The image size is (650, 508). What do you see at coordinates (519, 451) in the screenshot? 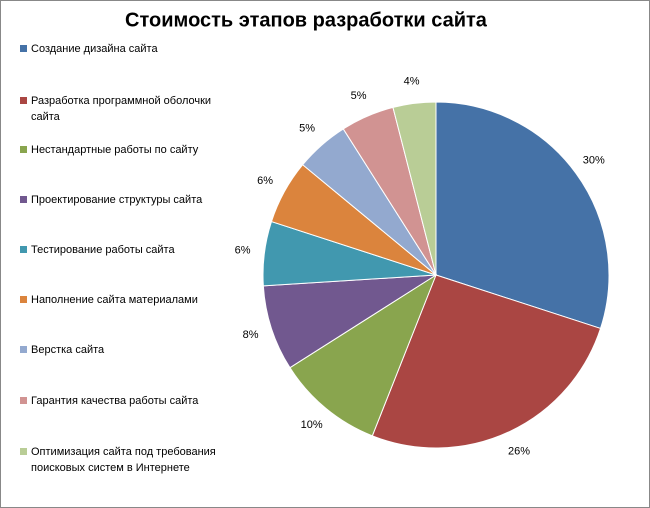
I see `data-label: 26%` at bounding box center [519, 451].